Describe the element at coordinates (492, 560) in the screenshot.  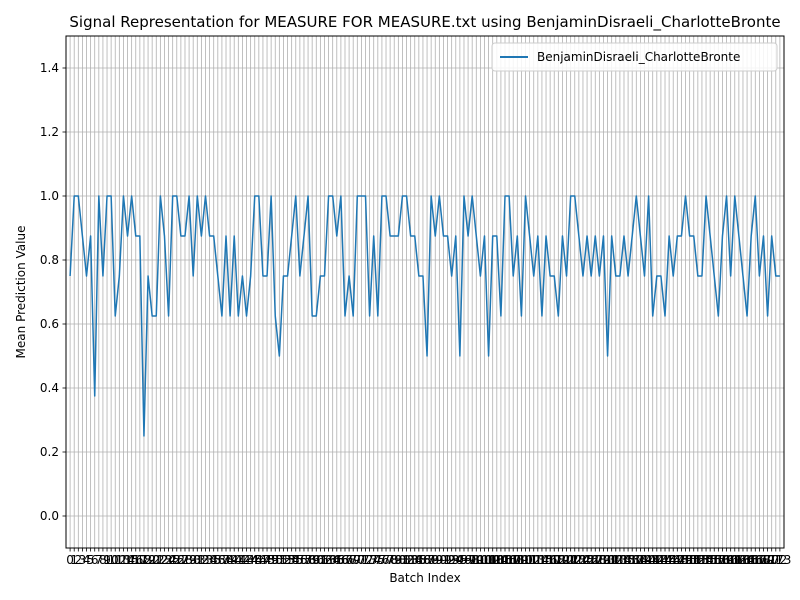
I see `x-tick-label: 103` at that location.